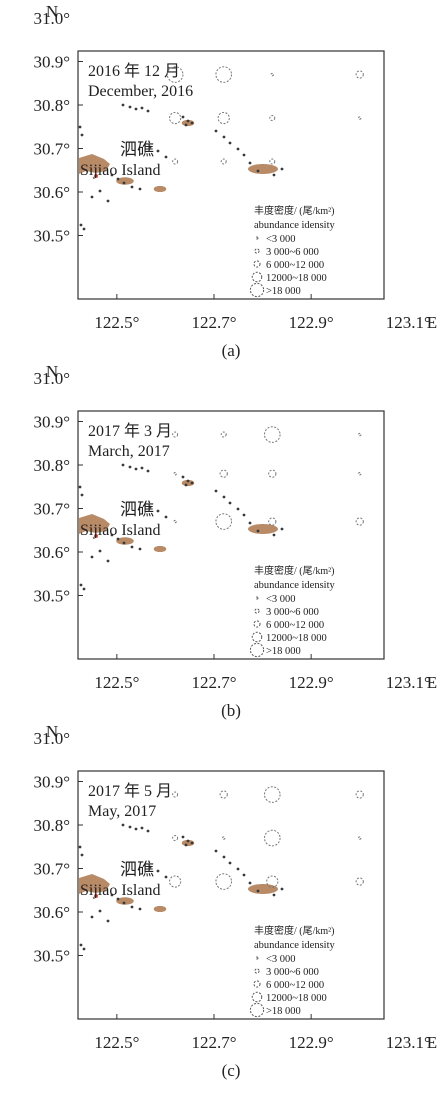  Describe the element at coordinates (292, 612) in the screenshot. I see `legend-label: 3 000~6 000` at that location.